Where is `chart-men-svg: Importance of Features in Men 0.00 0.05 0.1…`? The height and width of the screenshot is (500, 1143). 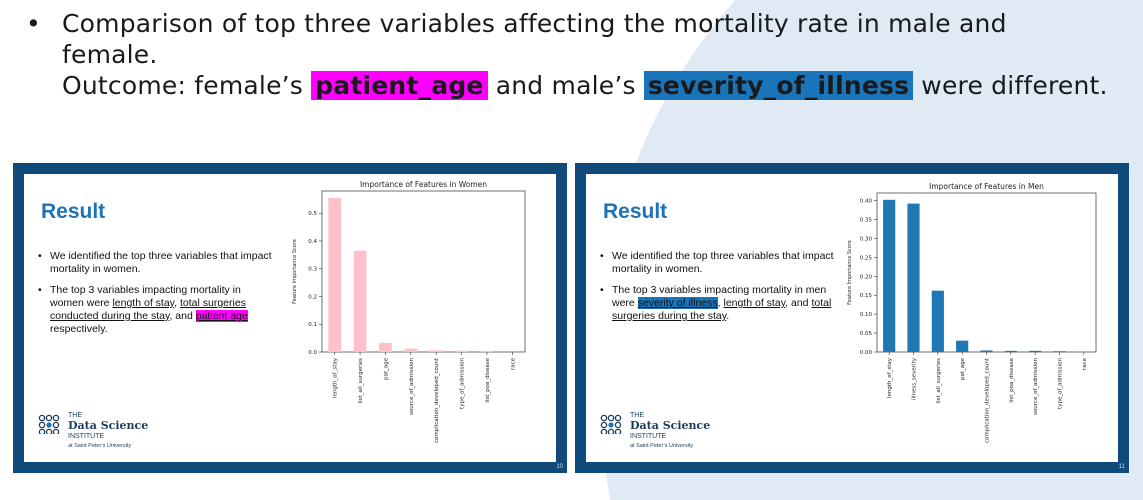 chart-men-svg: Importance of Features in Men 0.00 0.05 0.1… is located at coordinates (972, 312).